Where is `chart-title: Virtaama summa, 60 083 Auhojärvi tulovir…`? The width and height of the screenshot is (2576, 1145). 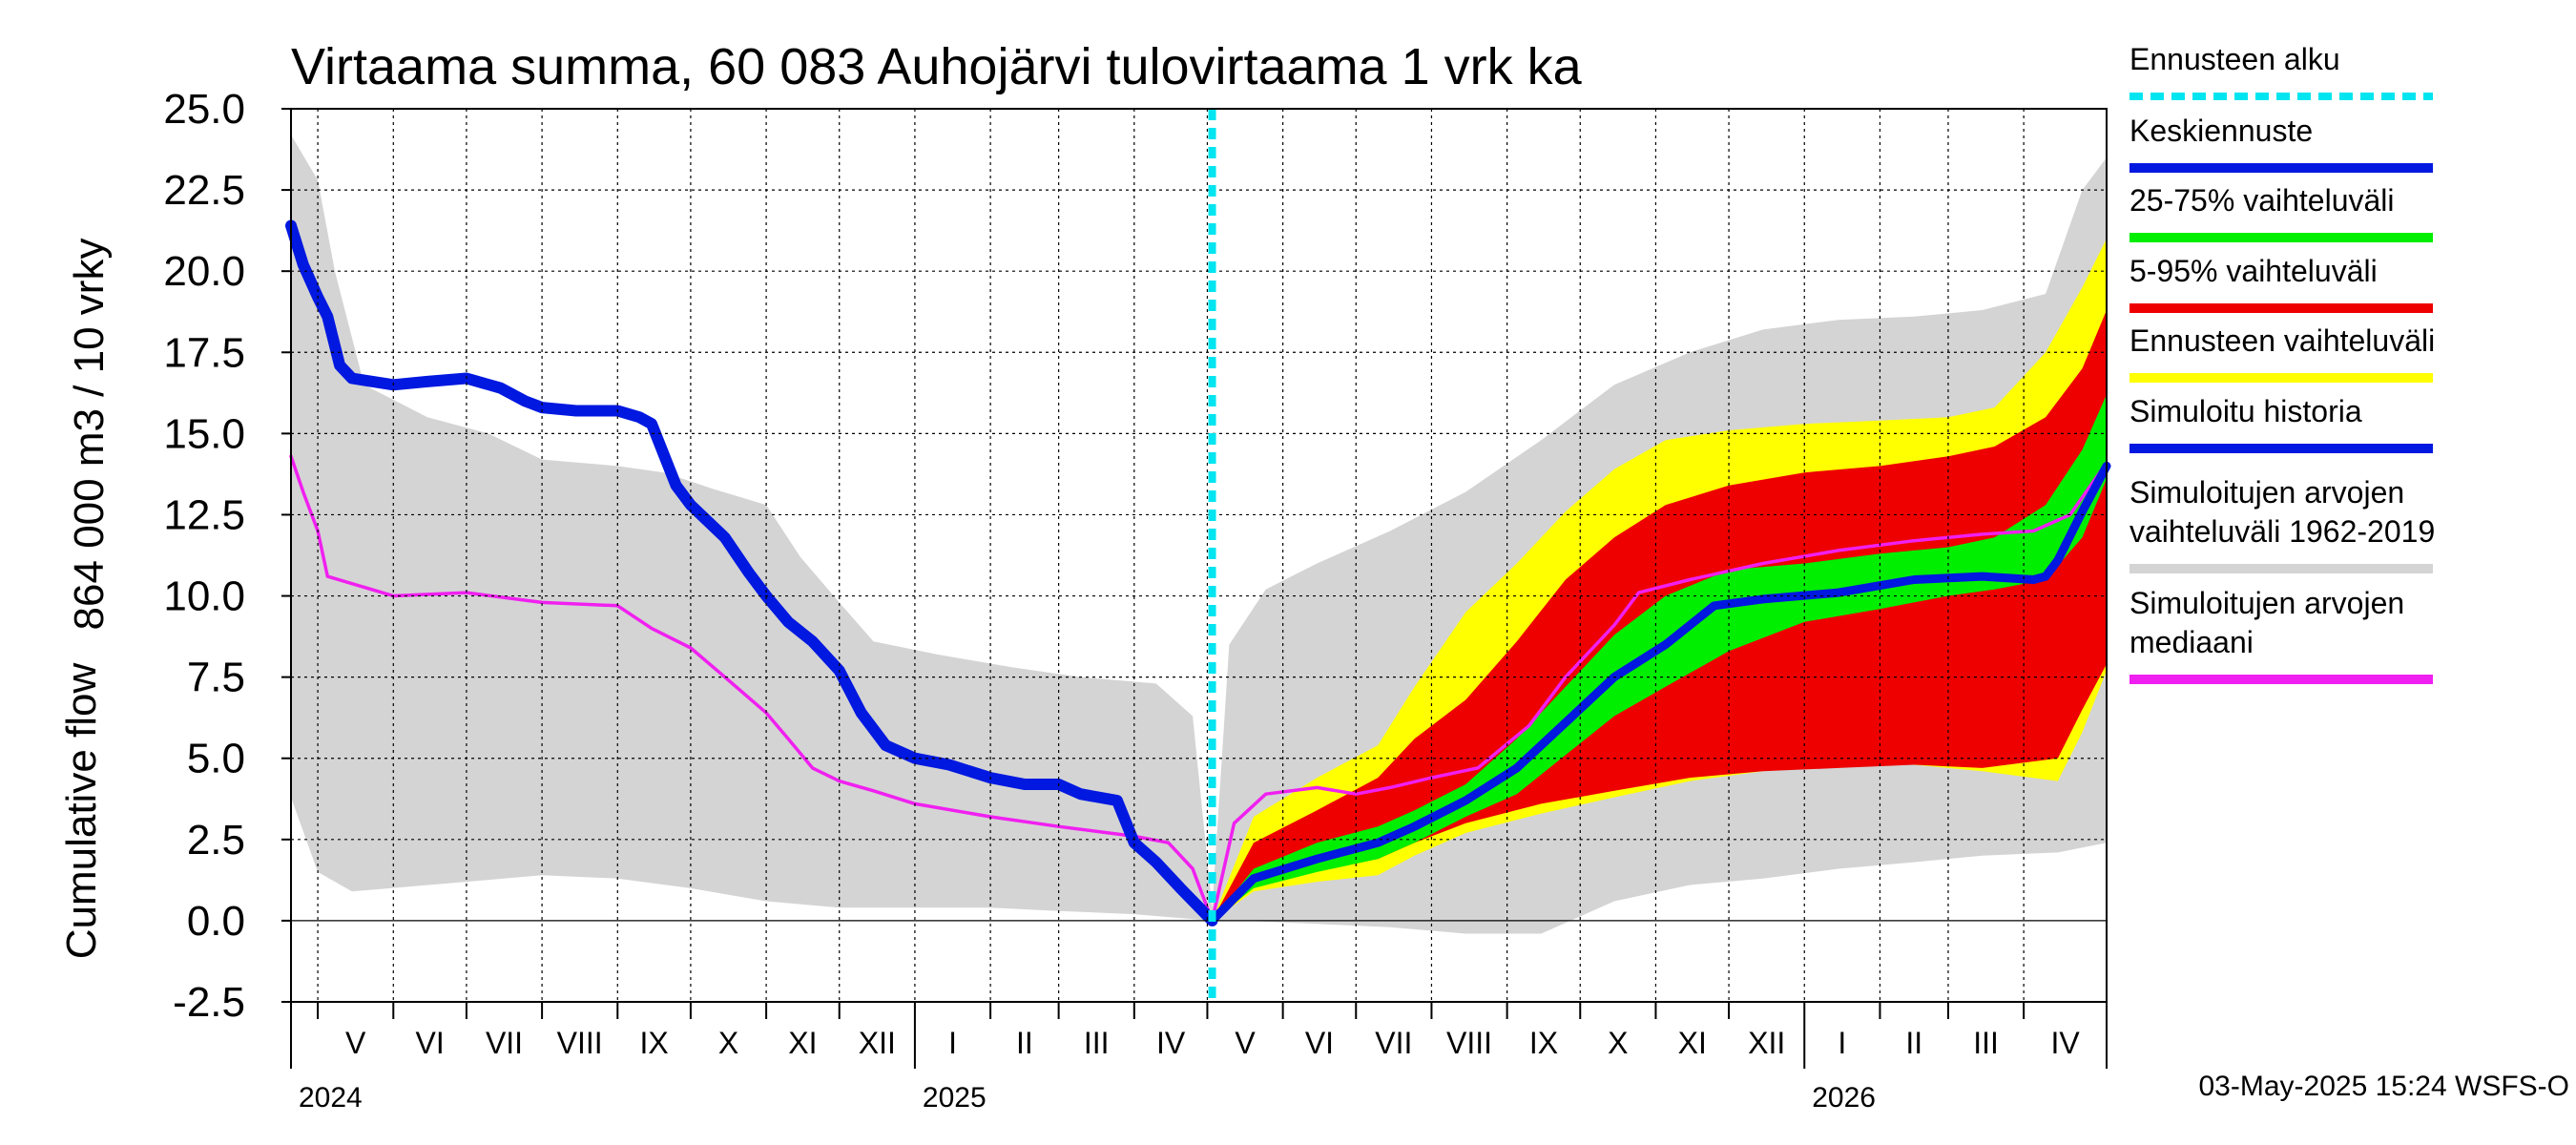
chart-title: Virtaama summa, 60 083 Auhojärvi tulovir… is located at coordinates (937, 66).